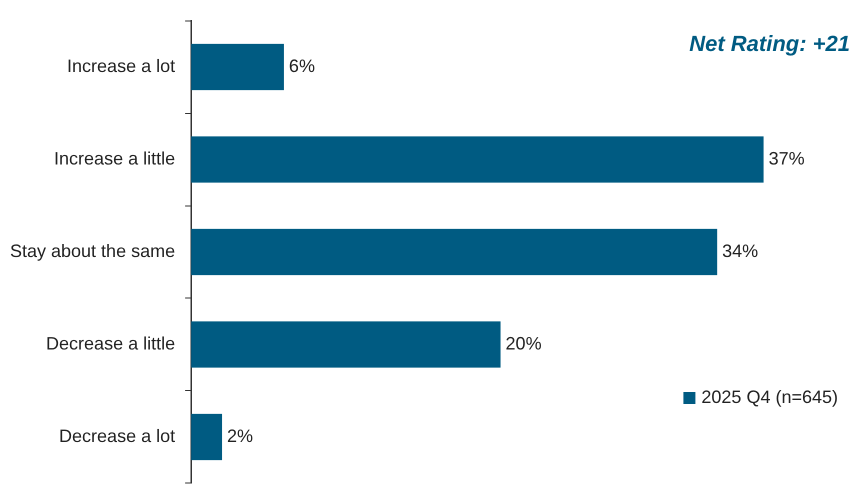 Image resolution: width=862 pixels, height=504 pixels. Describe the element at coordinates (240, 436) in the screenshot. I see `data-label: 2%` at that location.